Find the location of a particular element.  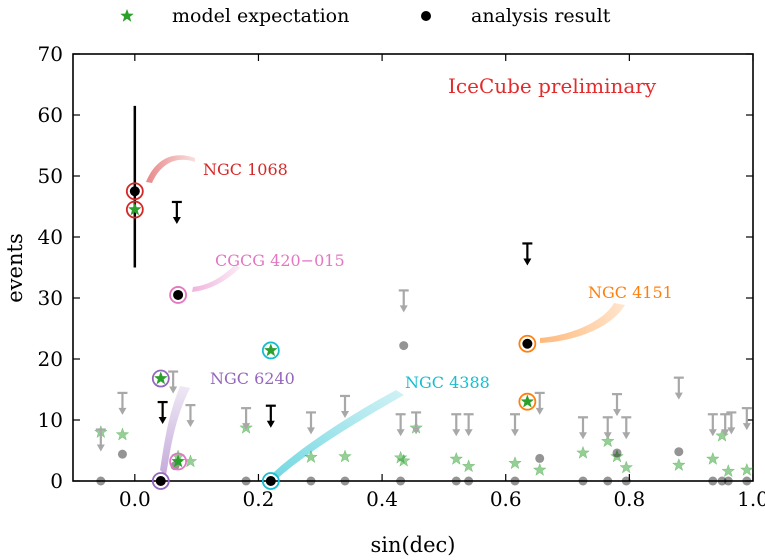

preliminary-annotation: IceCube preliminary is located at coordinates (552, 86).